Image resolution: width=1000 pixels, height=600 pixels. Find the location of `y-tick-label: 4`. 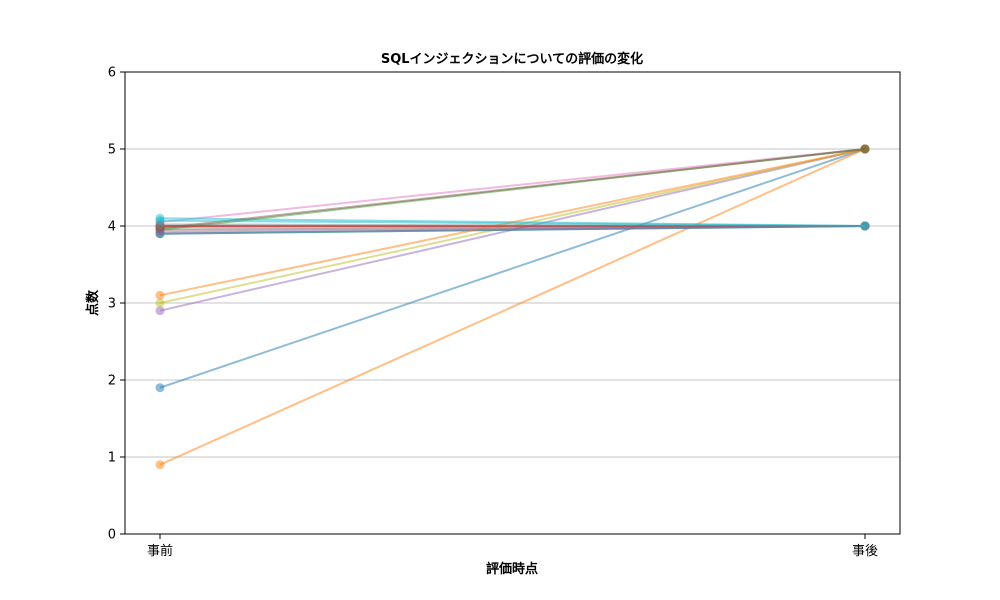

y-tick-label: 4 is located at coordinates (112, 227).